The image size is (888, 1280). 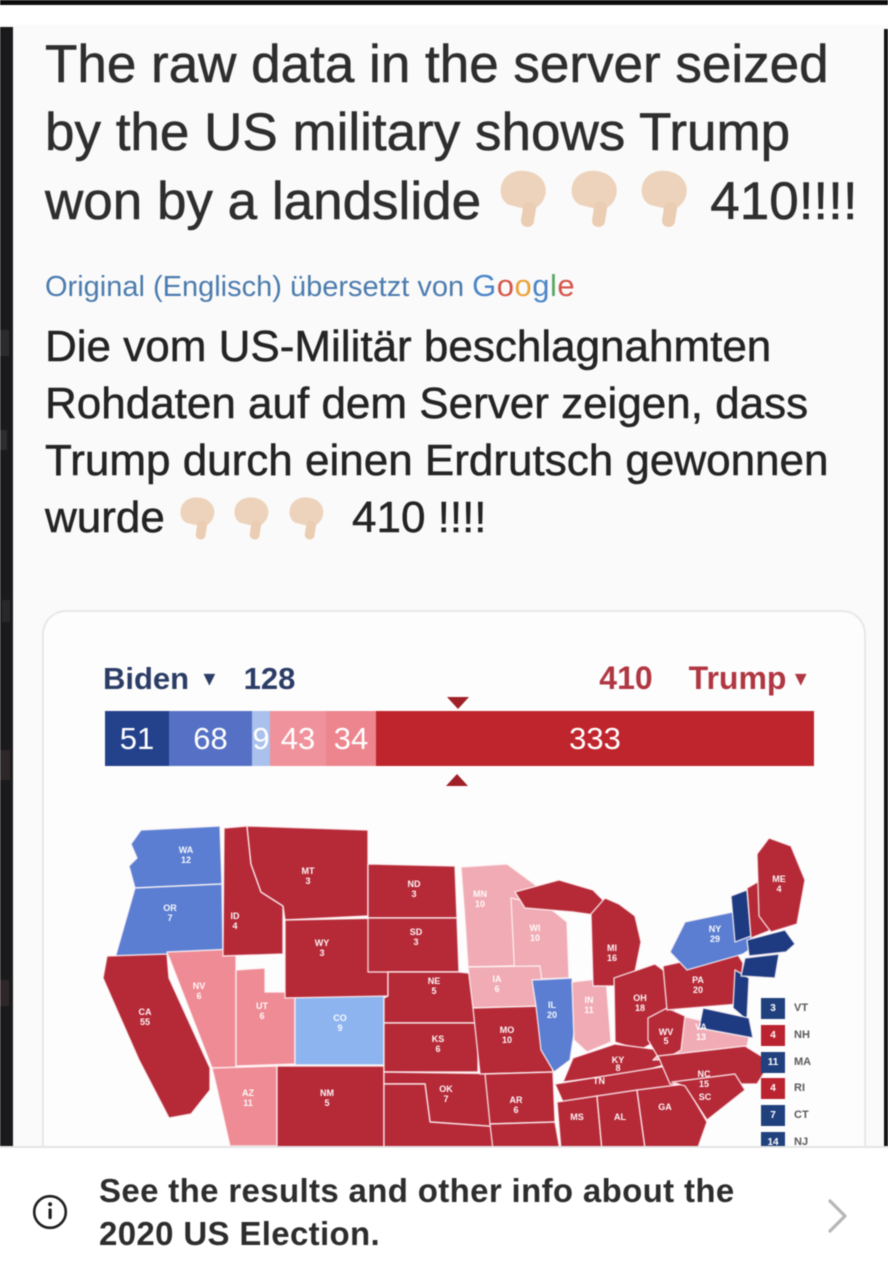 What do you see at coordinates (414, 884) in the screenshot?
I see `svg-text: ND` at bounding box center [414, 884].